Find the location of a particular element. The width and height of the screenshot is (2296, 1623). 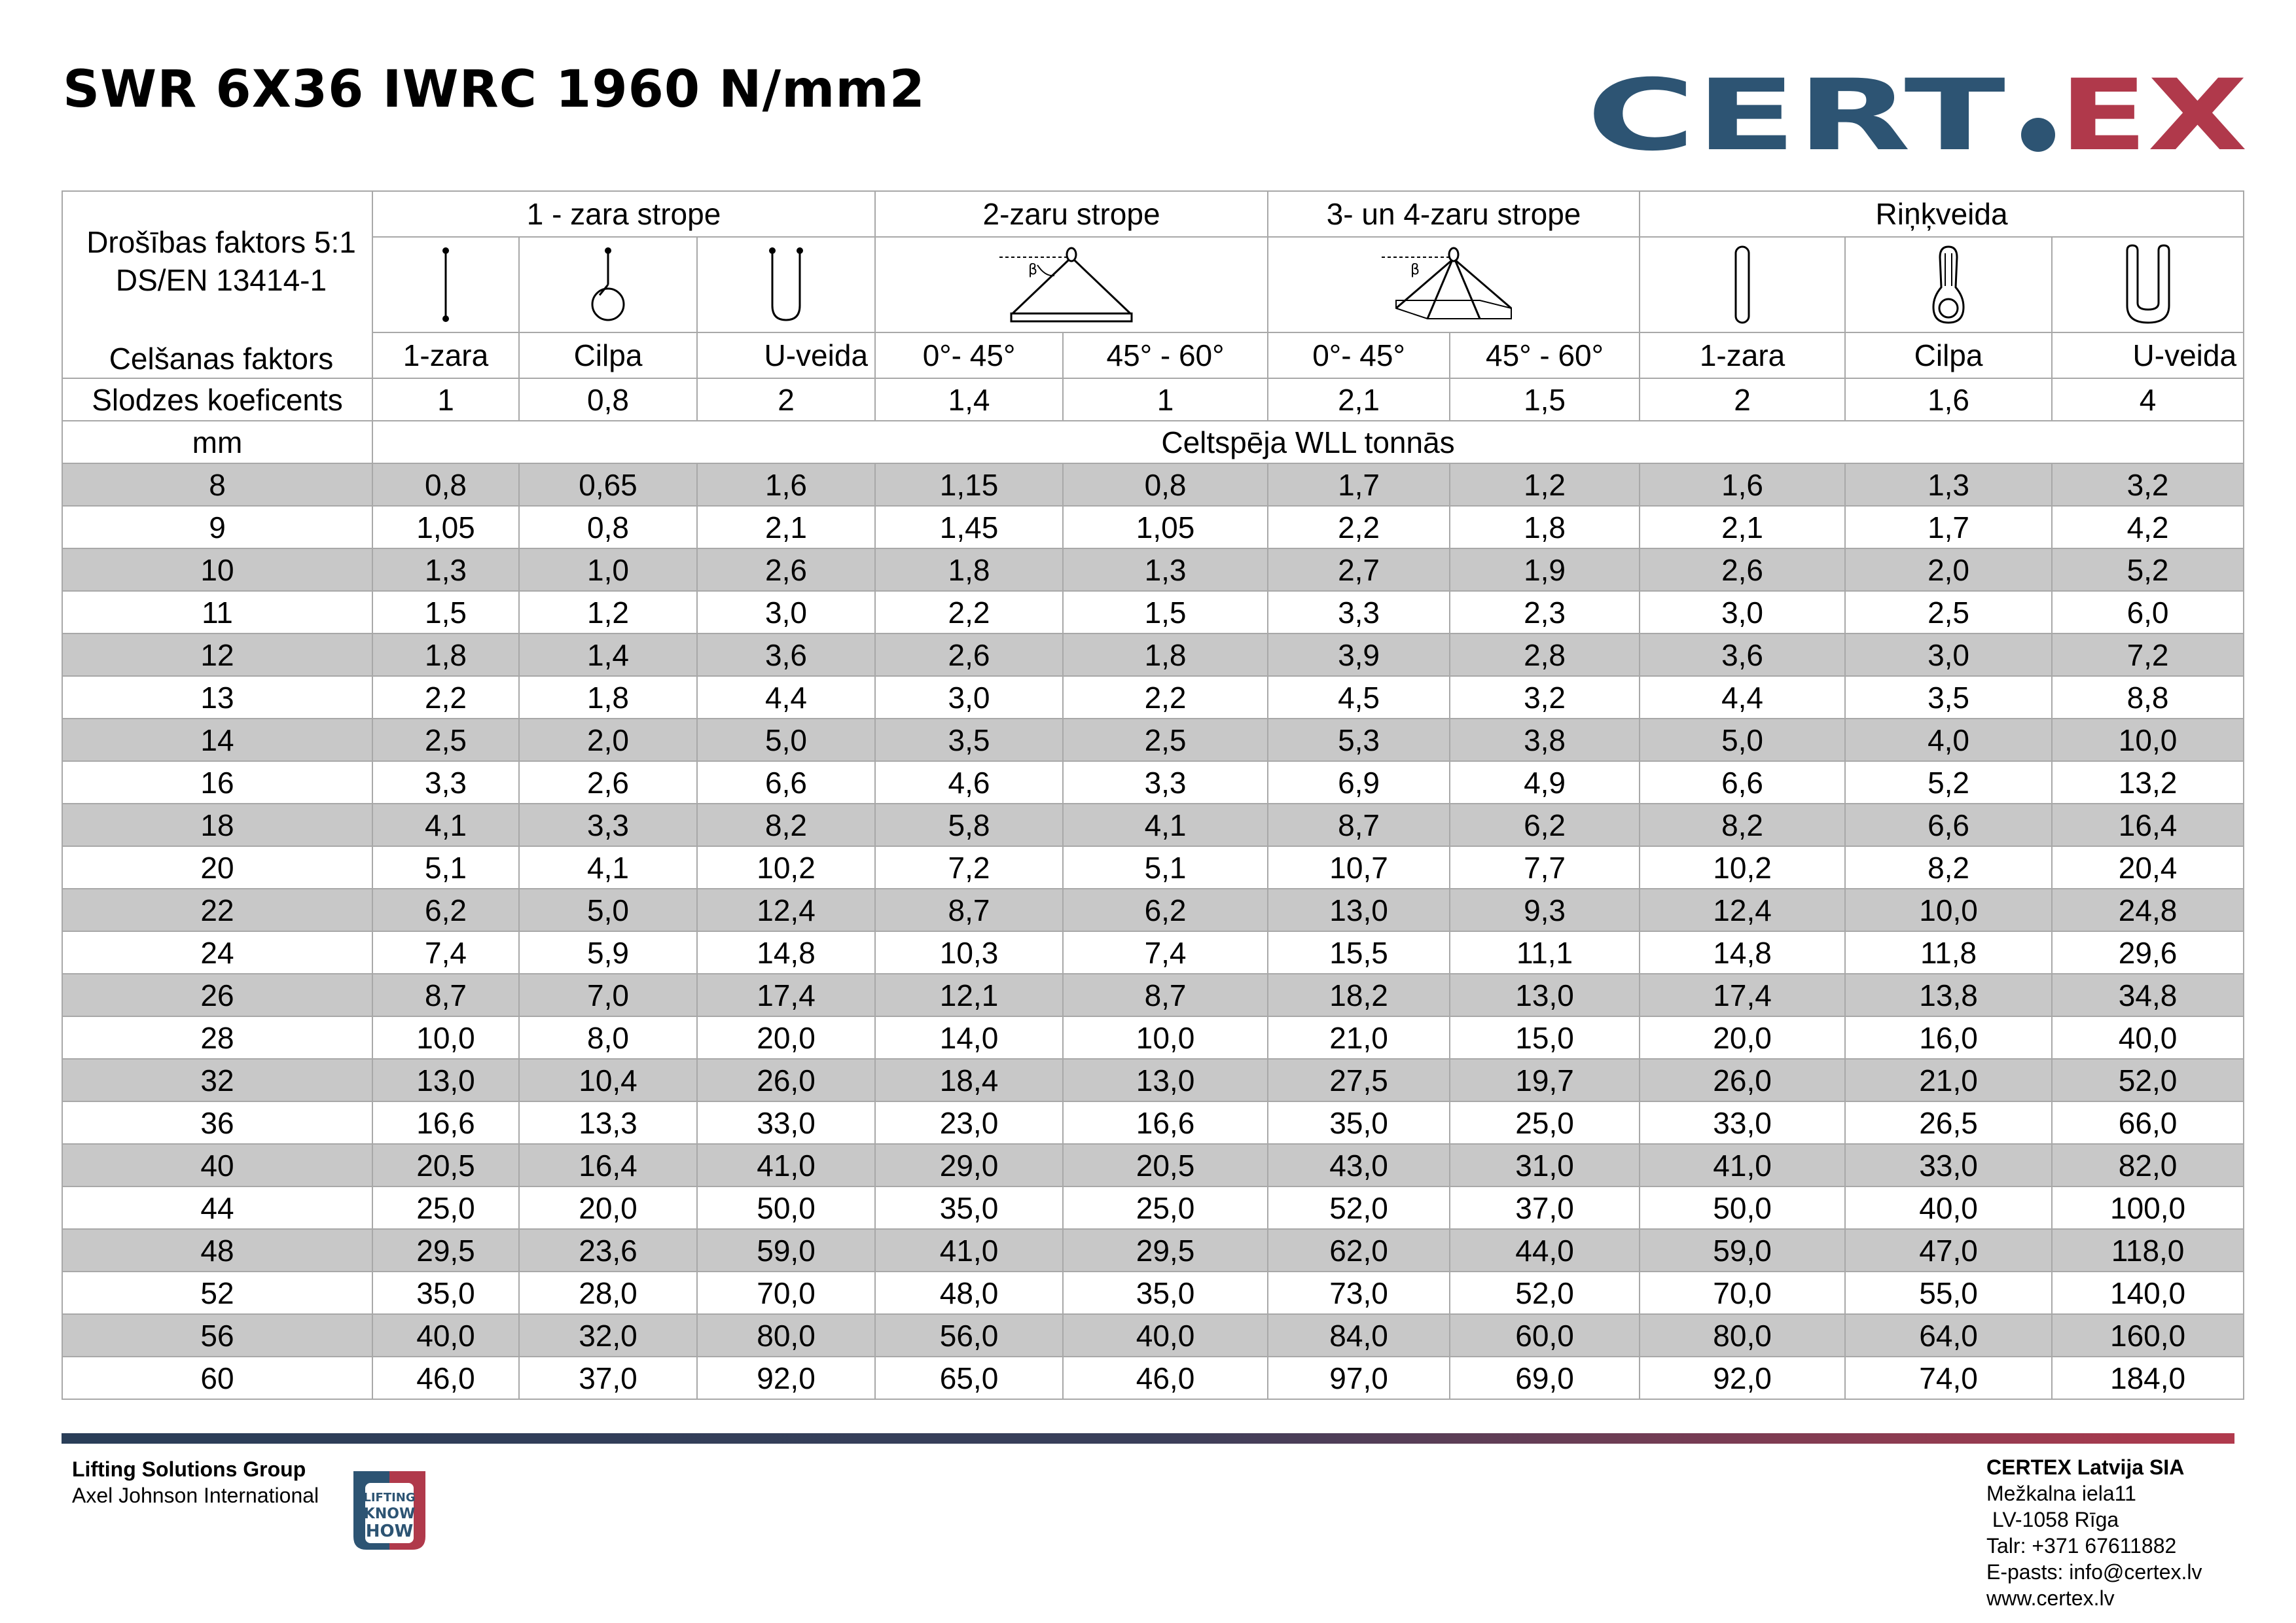

load-coef-label: Slodzes koeficents is located at coordinates (217, 400).